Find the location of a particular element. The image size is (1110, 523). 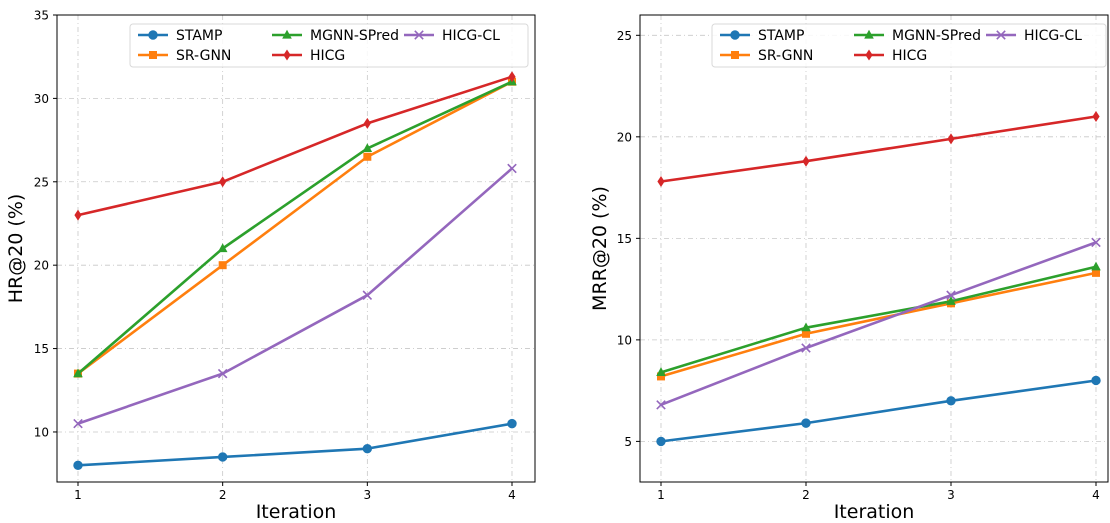

y-tick-label: 35 is located at coordinates (41, 16).